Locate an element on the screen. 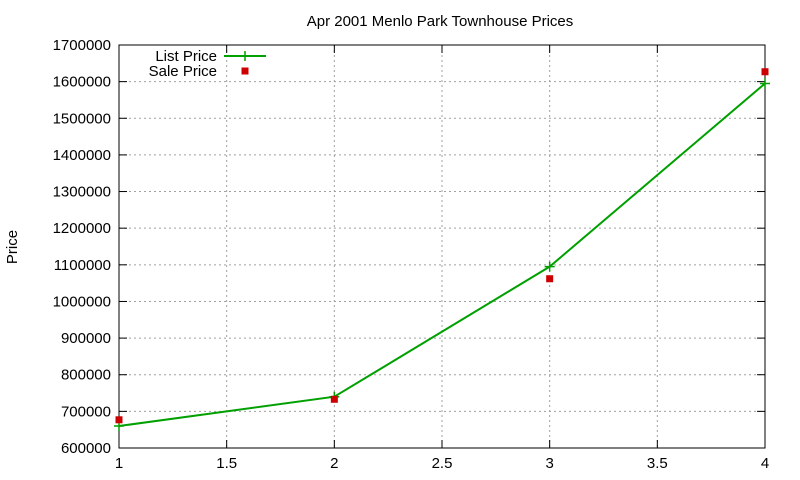 This screenshot has height=480, width=800. x-axis-tick-labels: 1 1.5 2 2.5 3 3.5 4 is located at coordinates (442, 463).